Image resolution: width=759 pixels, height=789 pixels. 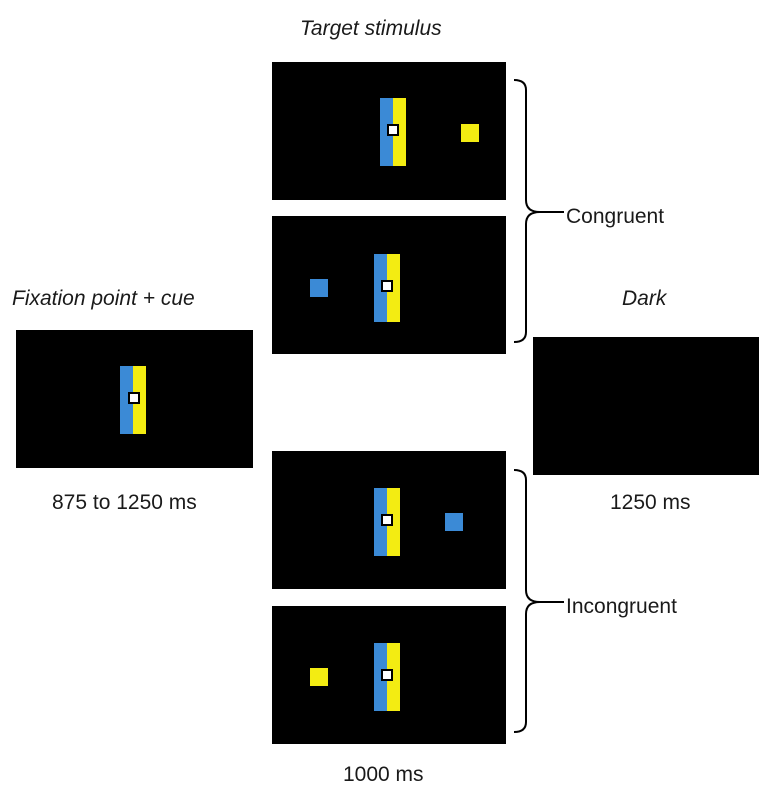 What do you see at coordinates (538, 211) in the screenshot?
I see `congruent-brace` at bounding box center [538, 211].